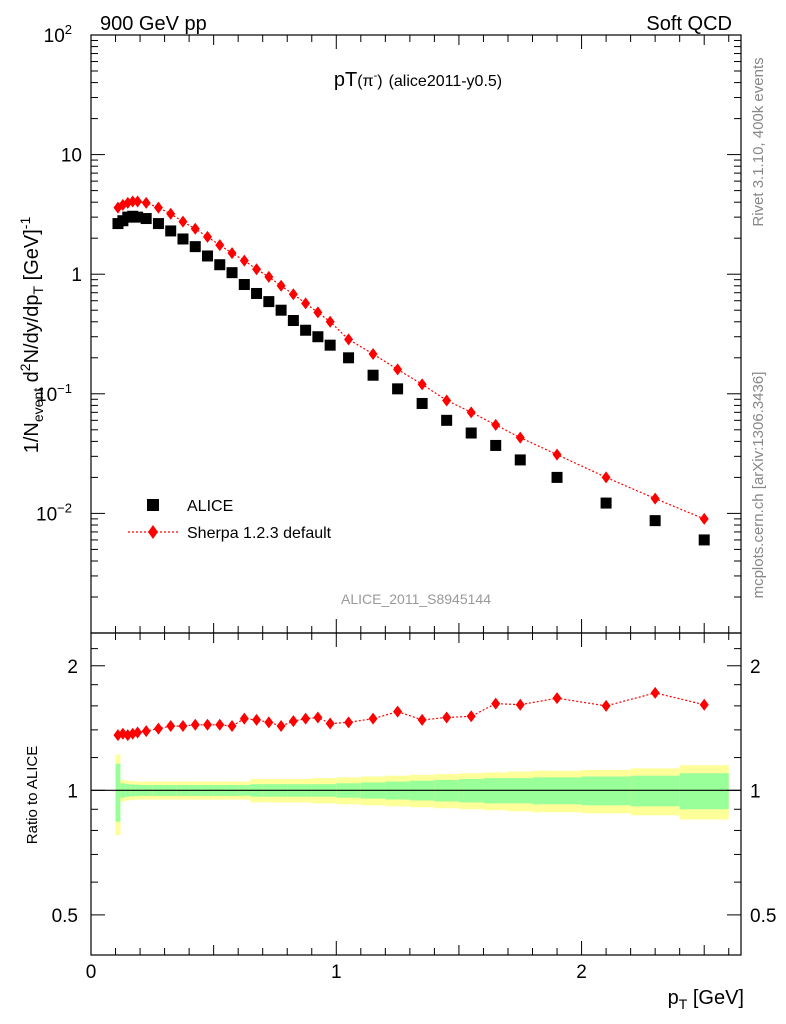  Describe the element at coordinates (755, 791) in the screenshot. I see `ratio-ytick-label-right: 1` at that location.